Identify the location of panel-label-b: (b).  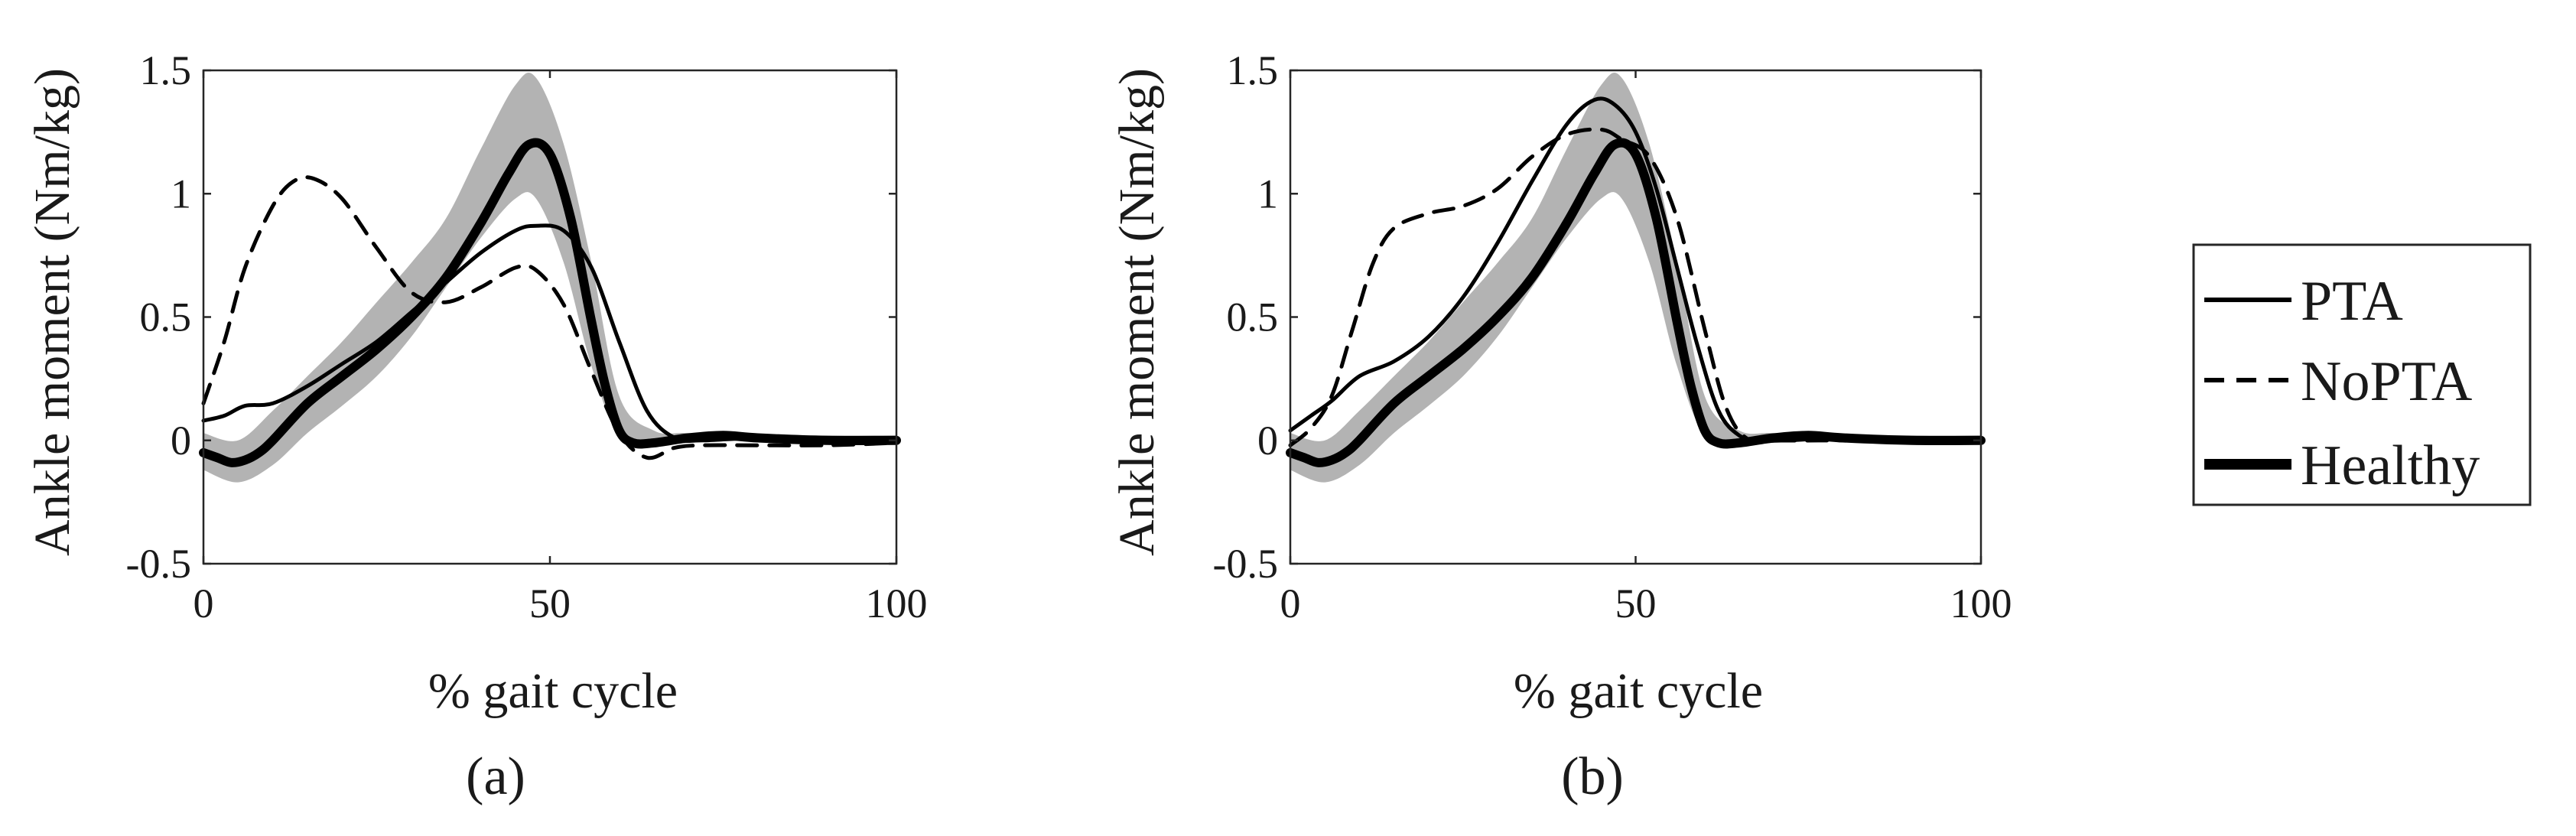
(1593, 776).